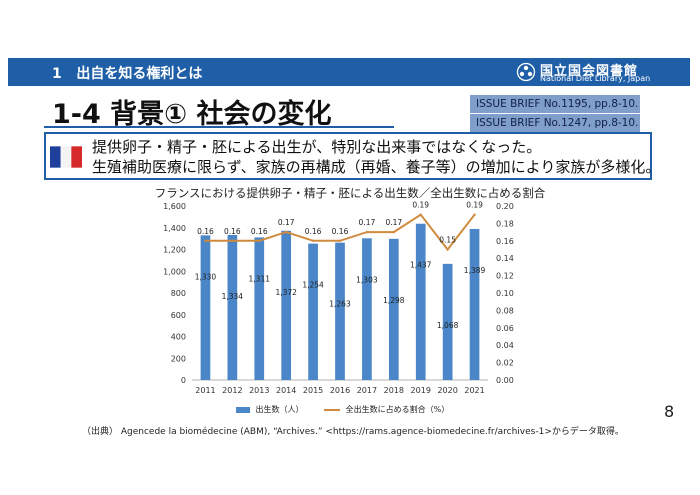 Image resolution: width=700 pixels, height=495 pixels. I want to click on x-tick-label: 2013, so click(259, 390).